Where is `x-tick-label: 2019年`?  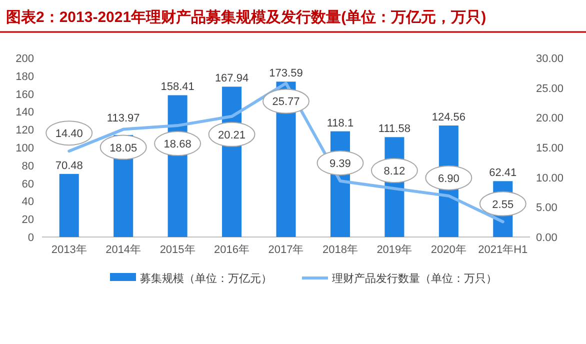 x-tick-label: 2019年 is located at coordinates (394, 250).